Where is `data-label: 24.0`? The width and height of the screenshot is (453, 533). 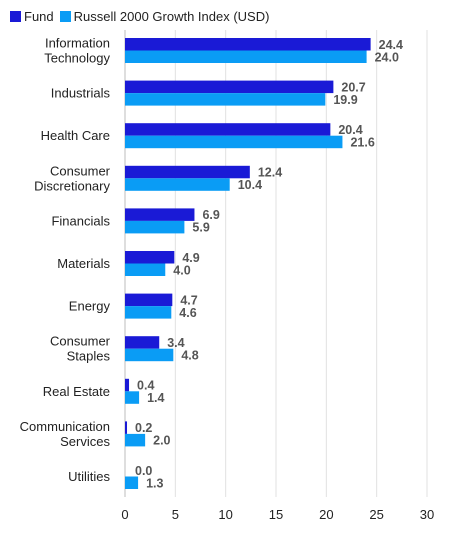 data-label: 24.0 is located at coordinates (387, 57).